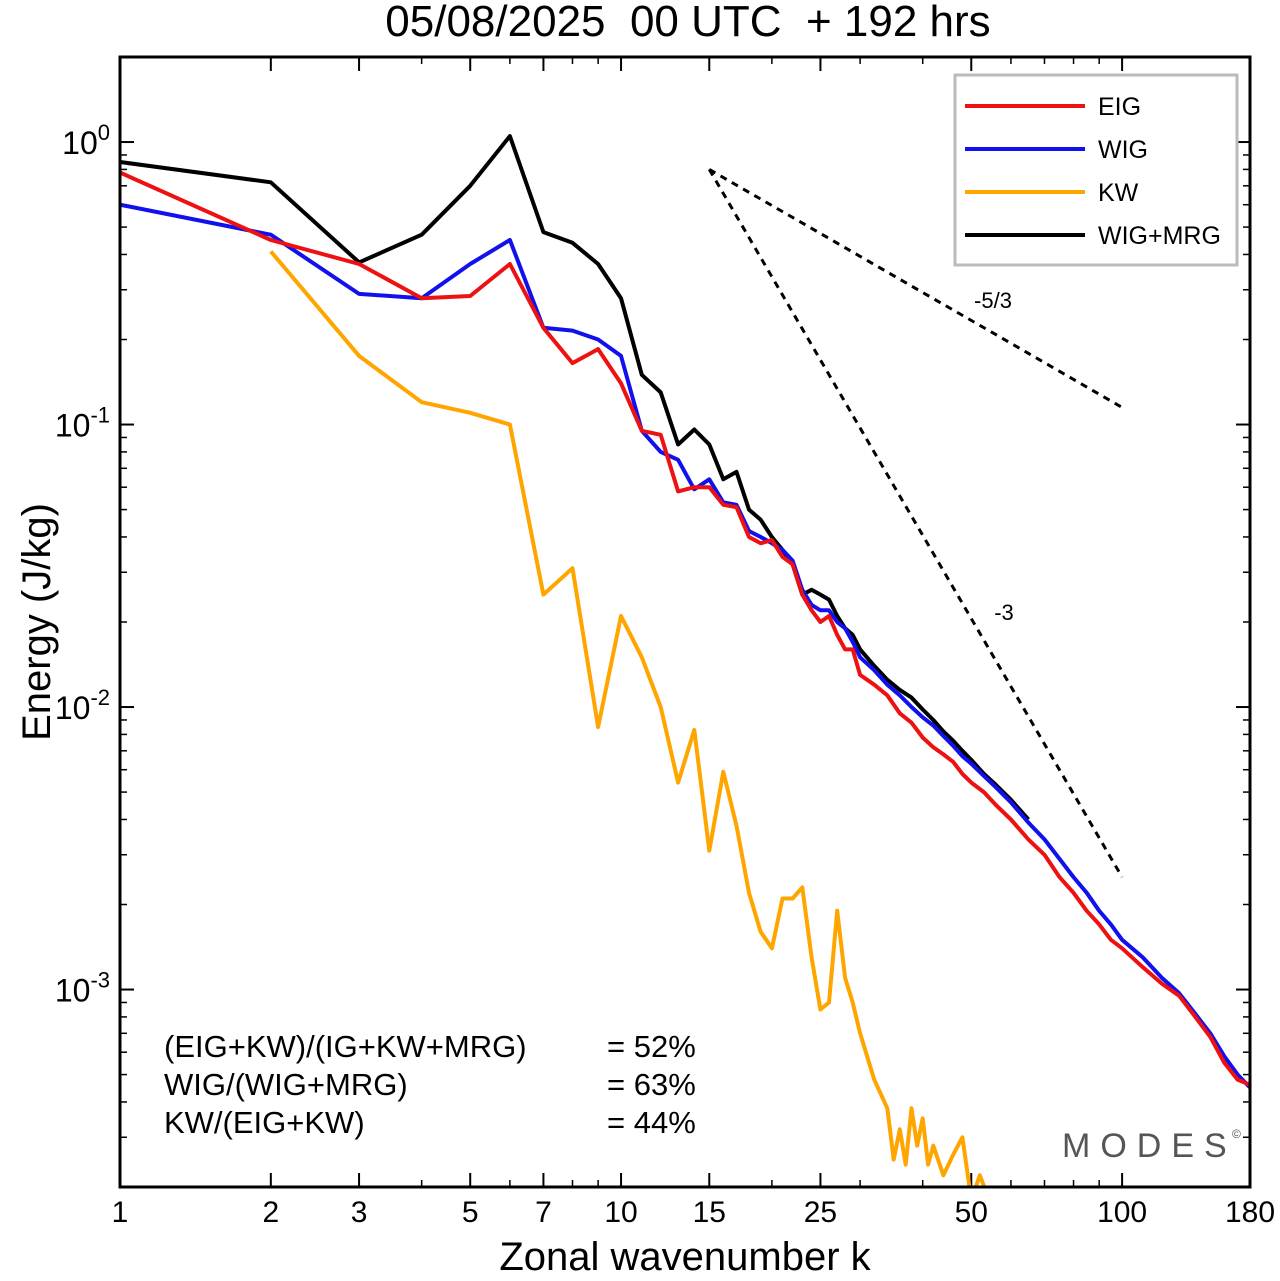 The height and width of the screenshot is (1281, 1280). I want to click on legend-label: KW, so click(1118, 193).